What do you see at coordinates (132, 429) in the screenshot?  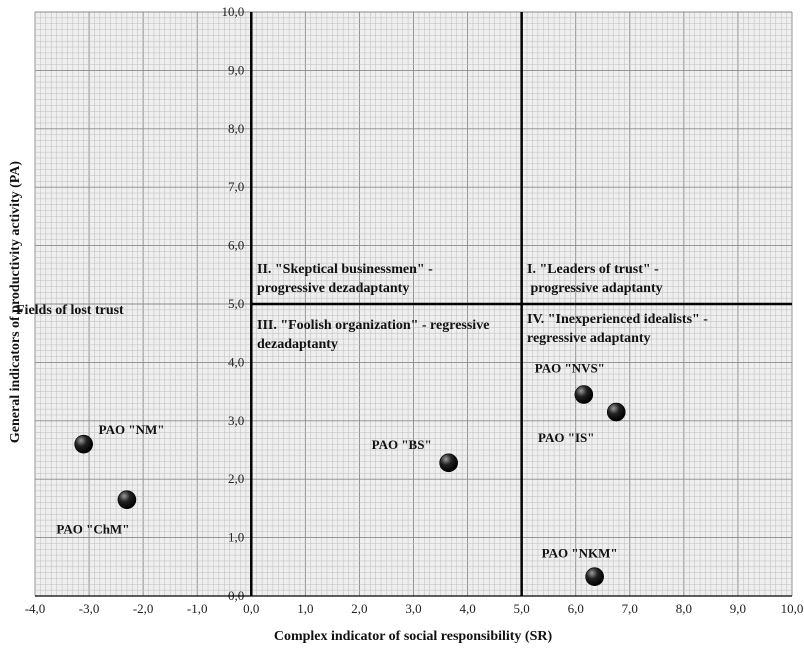 I see `data-point-label: PAO "NM"` at bounding box center [132, 429].